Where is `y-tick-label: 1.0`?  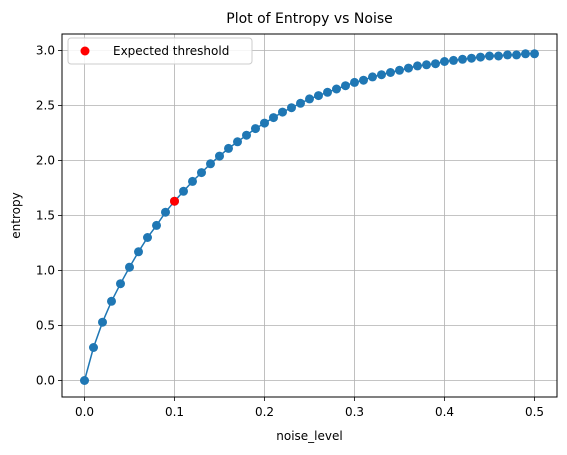
y-tick-label: 1.0 is located at coordinates (45, 271).